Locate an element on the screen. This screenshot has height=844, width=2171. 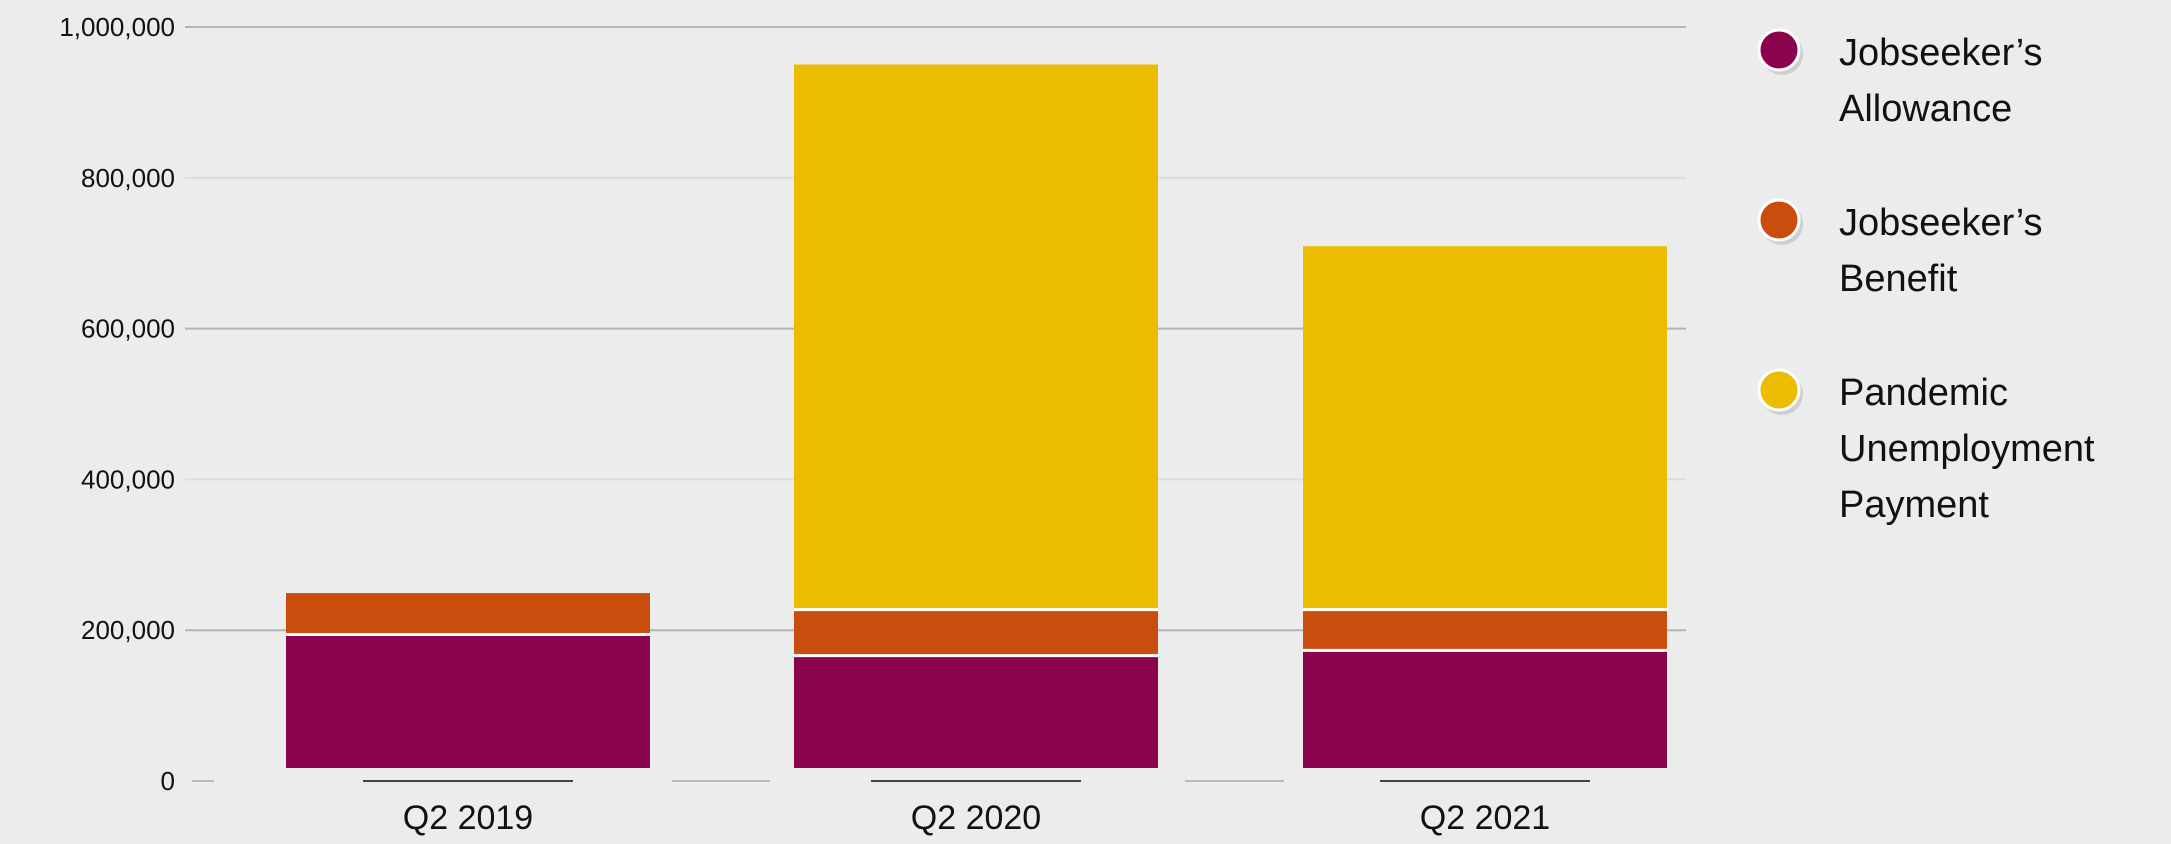
y-tick-label: 400,000 is located at coordinates (128, 479).